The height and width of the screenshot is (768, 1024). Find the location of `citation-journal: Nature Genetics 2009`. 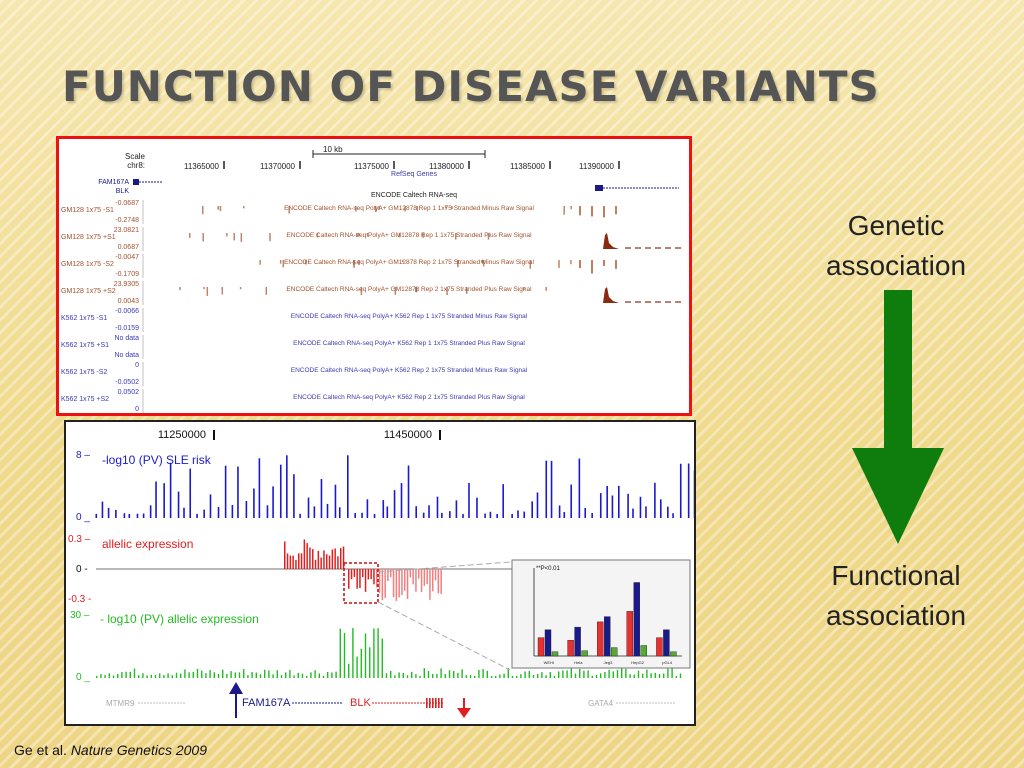

citation-journal: Nature Genetics 2009 is located at coordinates (139, 750).